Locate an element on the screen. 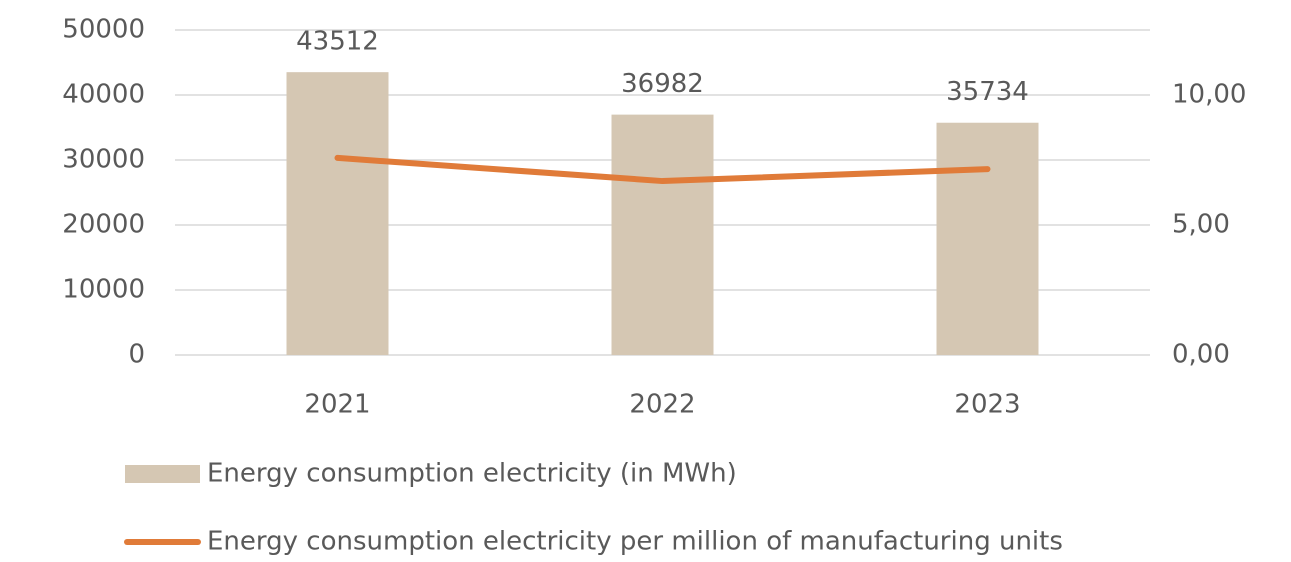 The image size is (1291, 562). data-label: 43512 is located at coordinates (337, 42).